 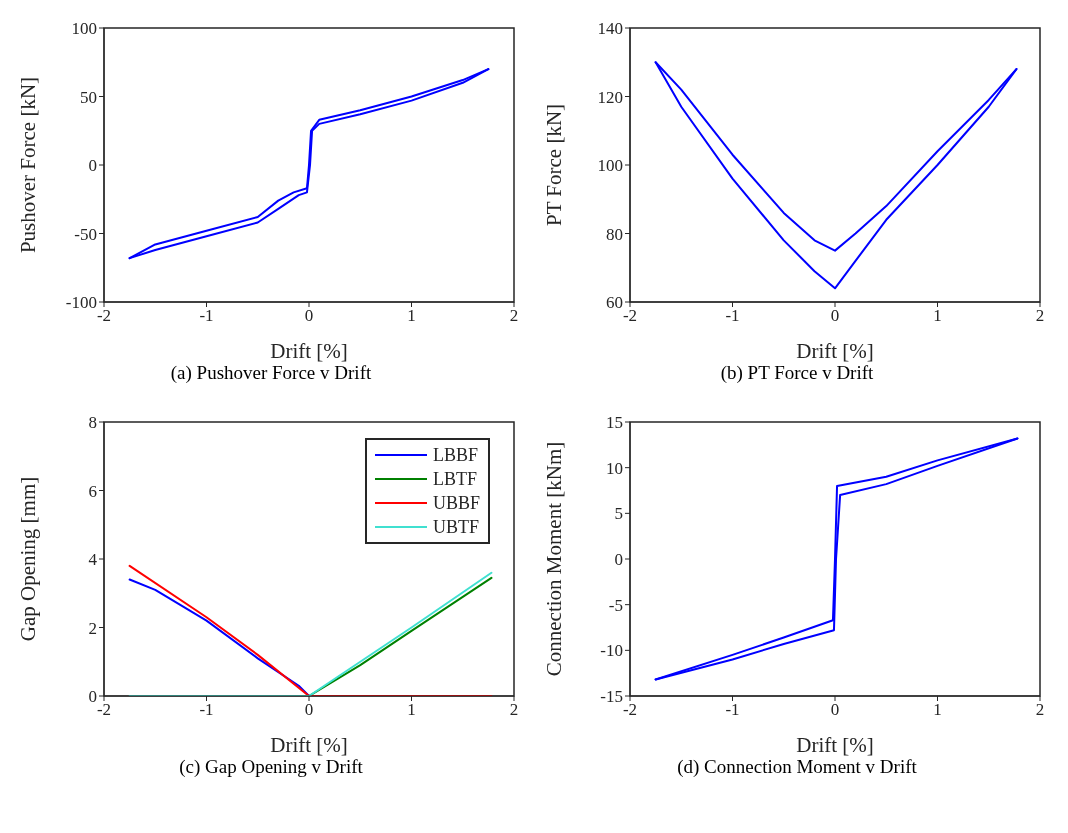 What do you see at coordinates (85, 234) in the screenshot?
I see `y-tick-label: -50` at bounding box center [85, 234].